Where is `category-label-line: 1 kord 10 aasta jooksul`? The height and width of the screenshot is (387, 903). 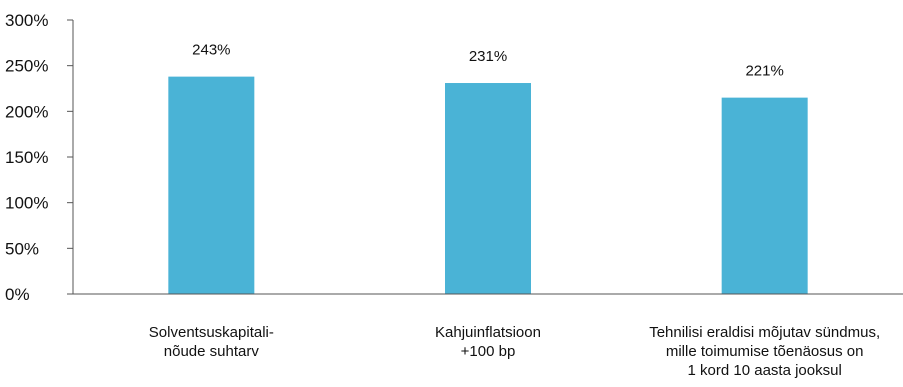
category-label-line: 1 kord 10 aasta jooksul is located at coordinates (764, 370).